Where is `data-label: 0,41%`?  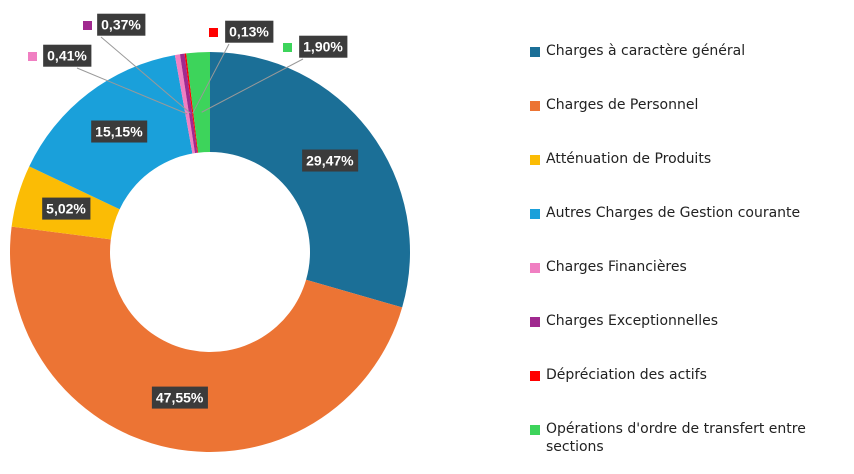
data-label: 0,41% is located at coordinates (67, 56).